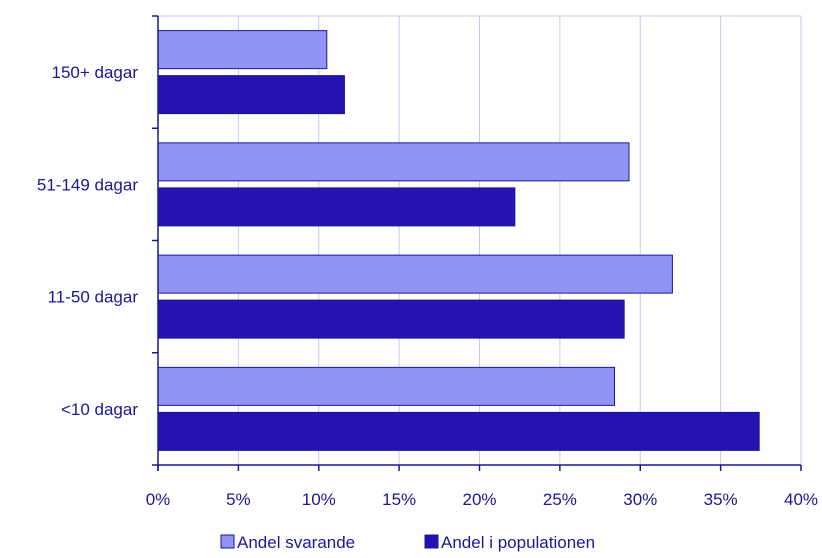  I want to click on category-label-2: 11-50 dagar, so click(93, 297).